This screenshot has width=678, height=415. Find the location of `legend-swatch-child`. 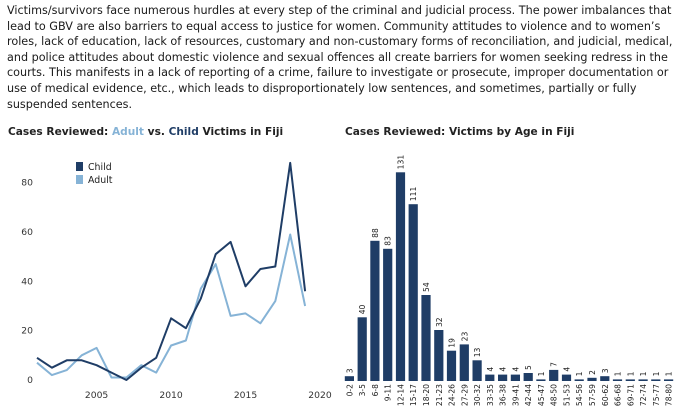

legend-swatch-child is located at coordinates (79, 166).